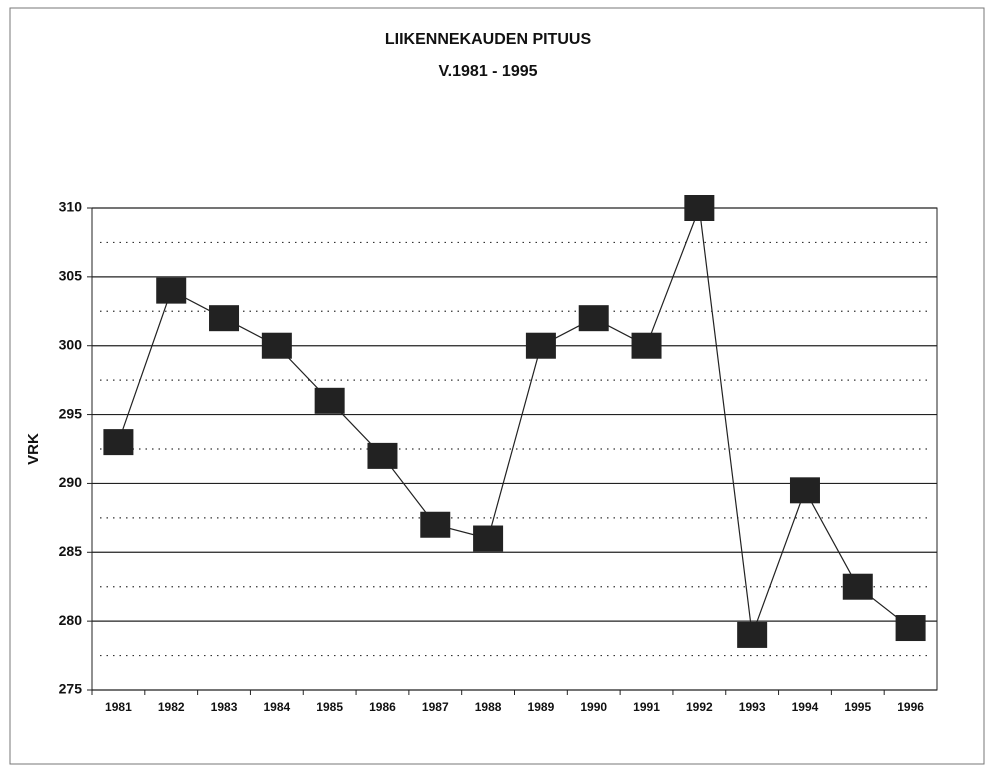  Describe the element at coordinates (541, 707) in the screenshot. I see `x-tick-label: 1989` at that location.